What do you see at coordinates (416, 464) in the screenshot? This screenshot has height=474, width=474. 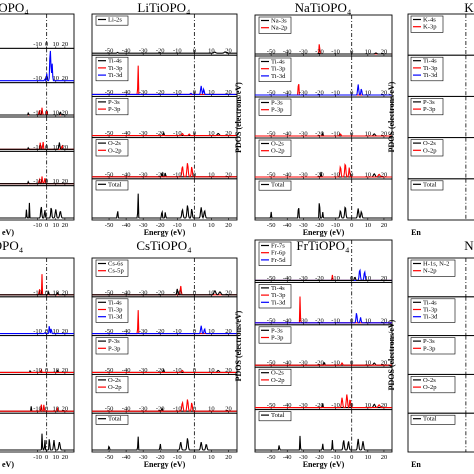 I see `x-axis-label: En` at bounding box center [416, 464].